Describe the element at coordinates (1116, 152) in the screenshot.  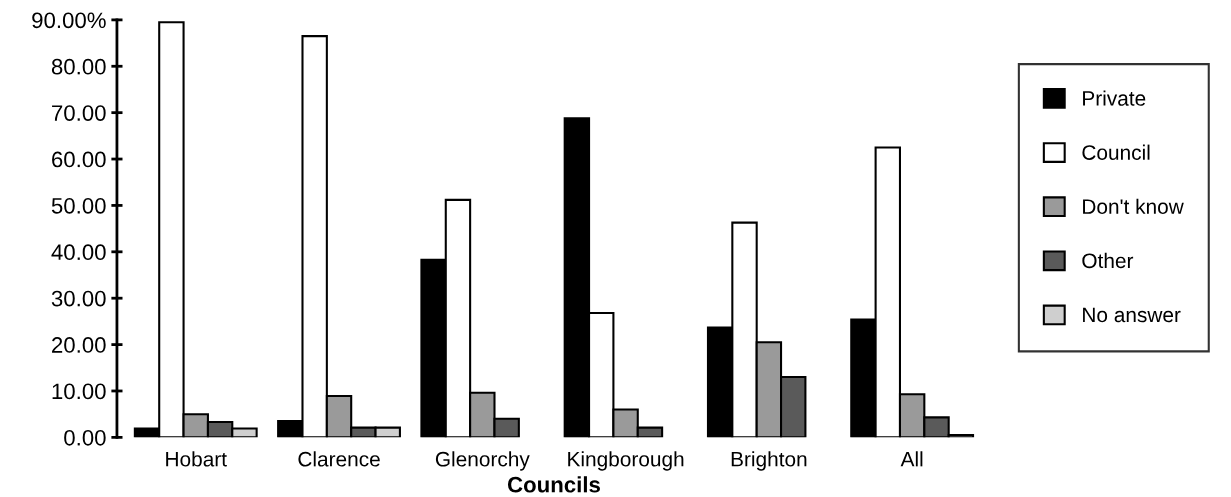
I see `legend-label: Council` at that location.